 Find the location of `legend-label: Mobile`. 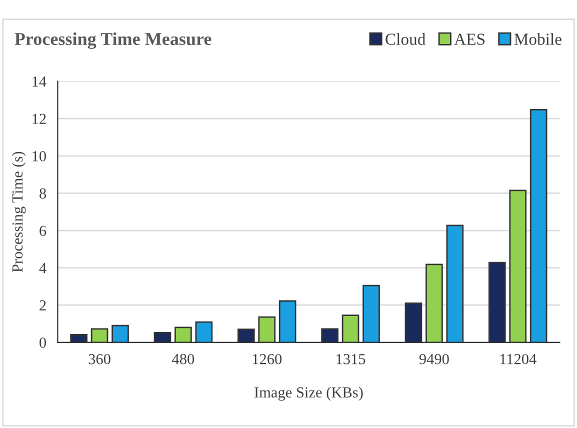

legend-label: Mobile is located at coordinates (538, 39).